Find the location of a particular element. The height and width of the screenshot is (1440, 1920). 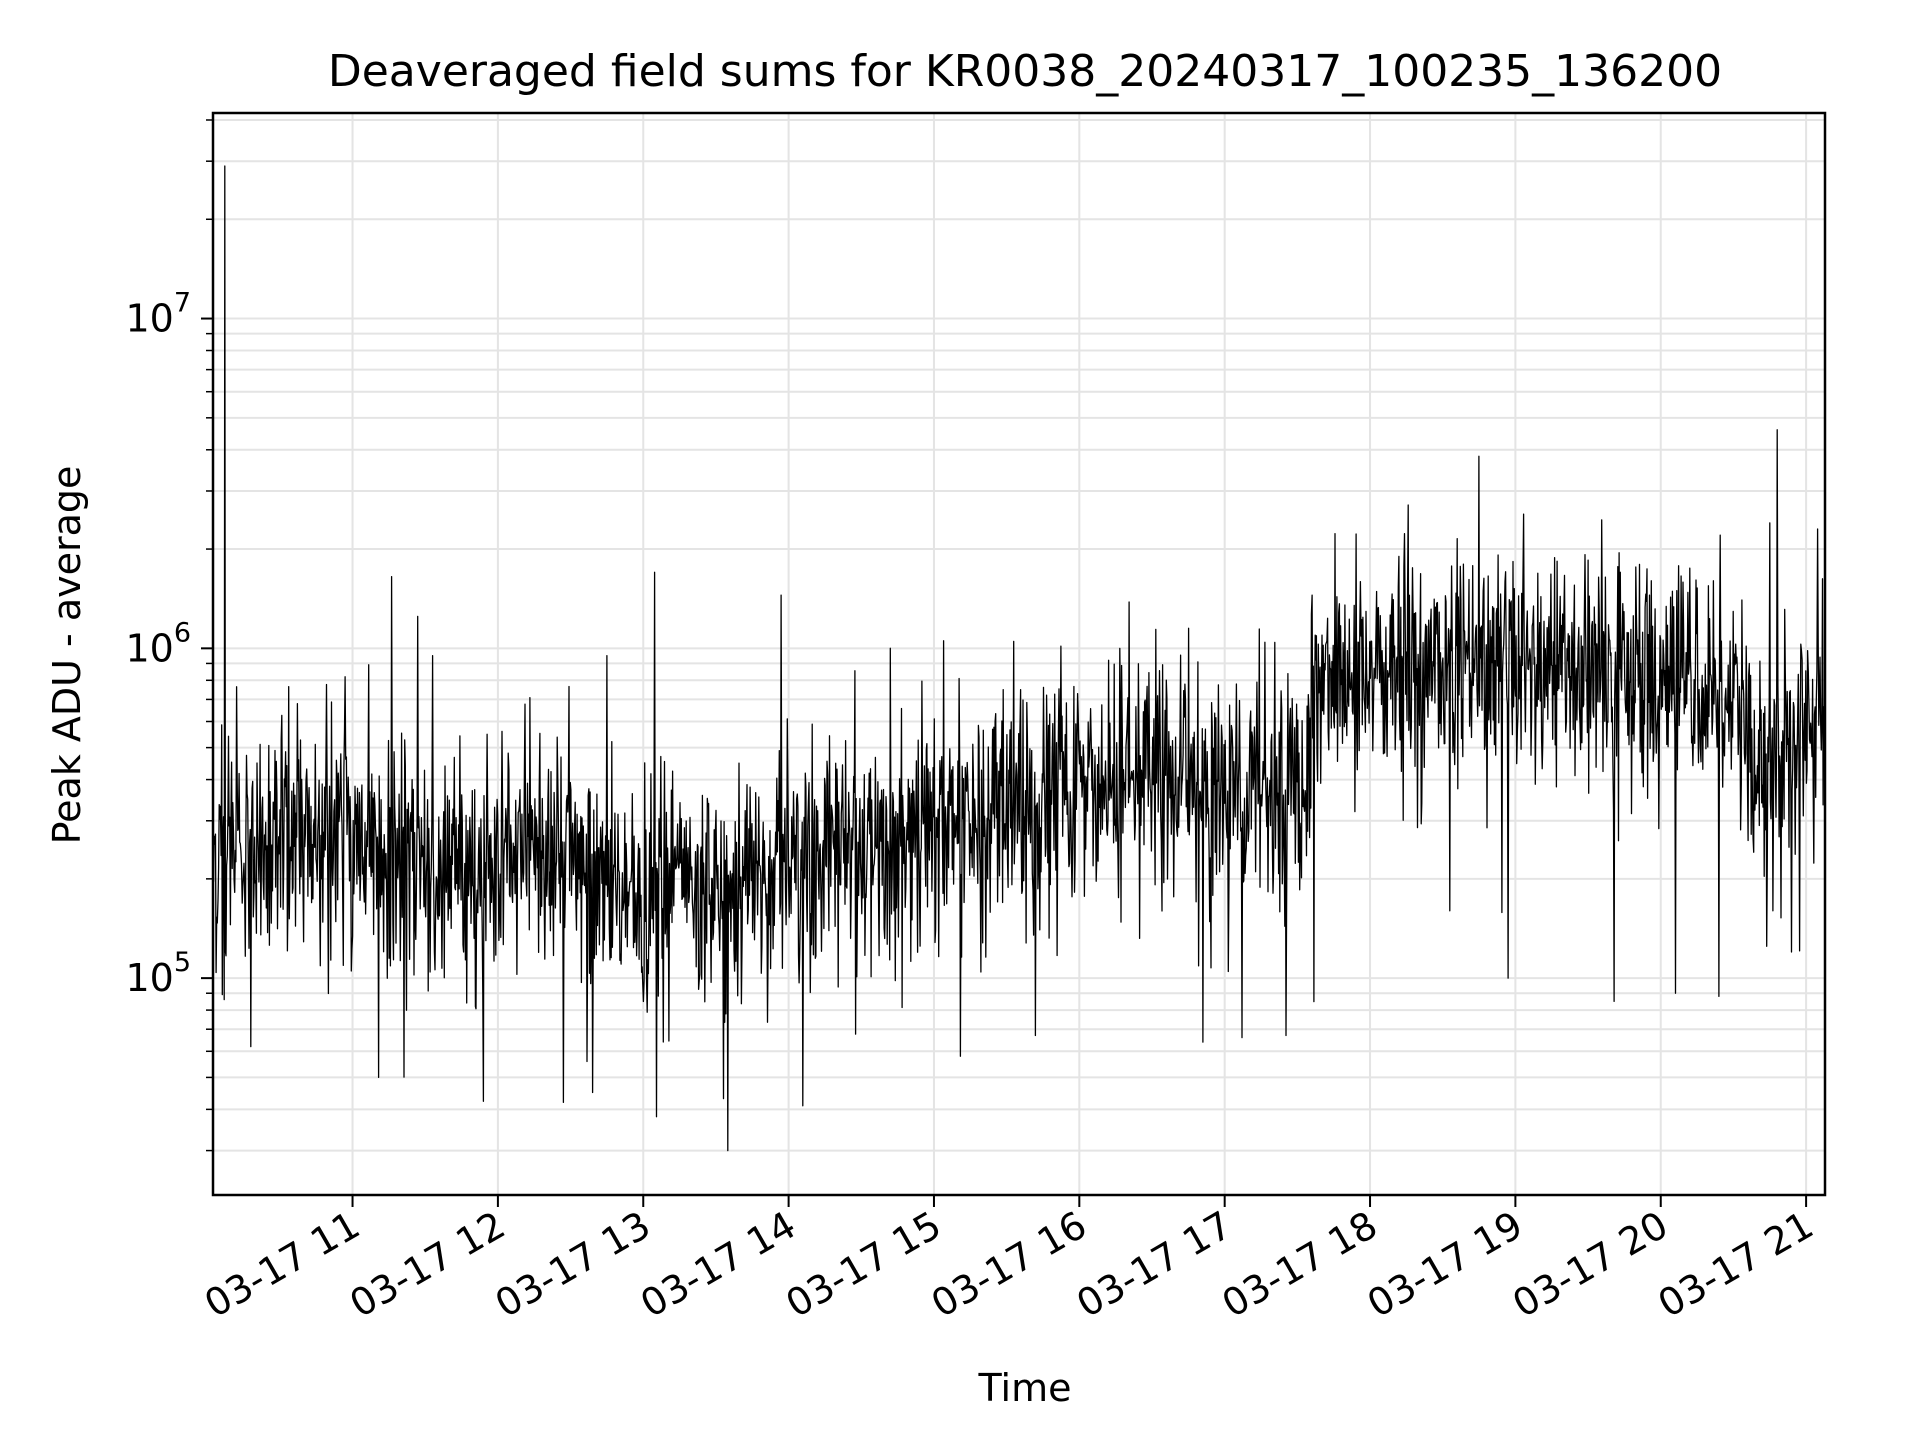

y-tick-label: 10⁶ is located at coordinates (158, 643).